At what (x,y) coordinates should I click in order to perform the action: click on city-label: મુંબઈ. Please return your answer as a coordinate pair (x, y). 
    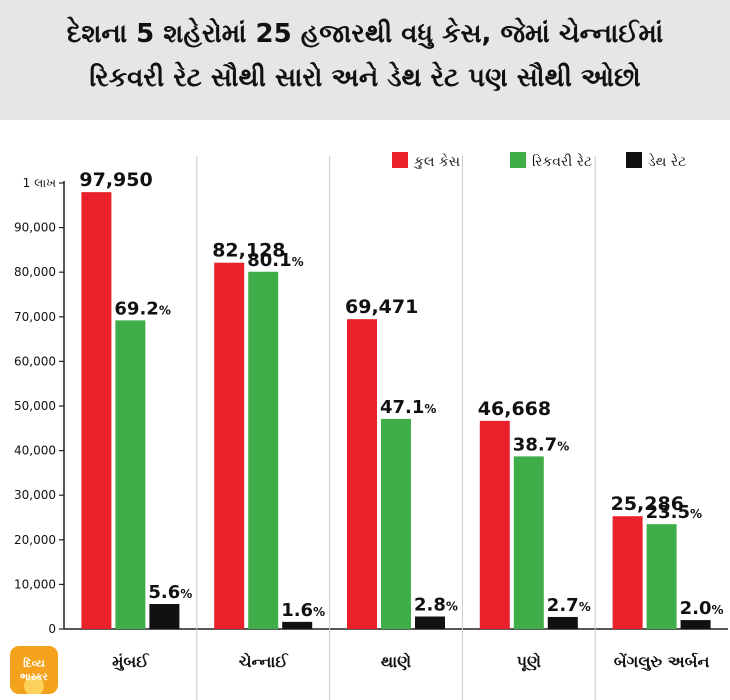
    Looking at the image, I should click on (131, 662).